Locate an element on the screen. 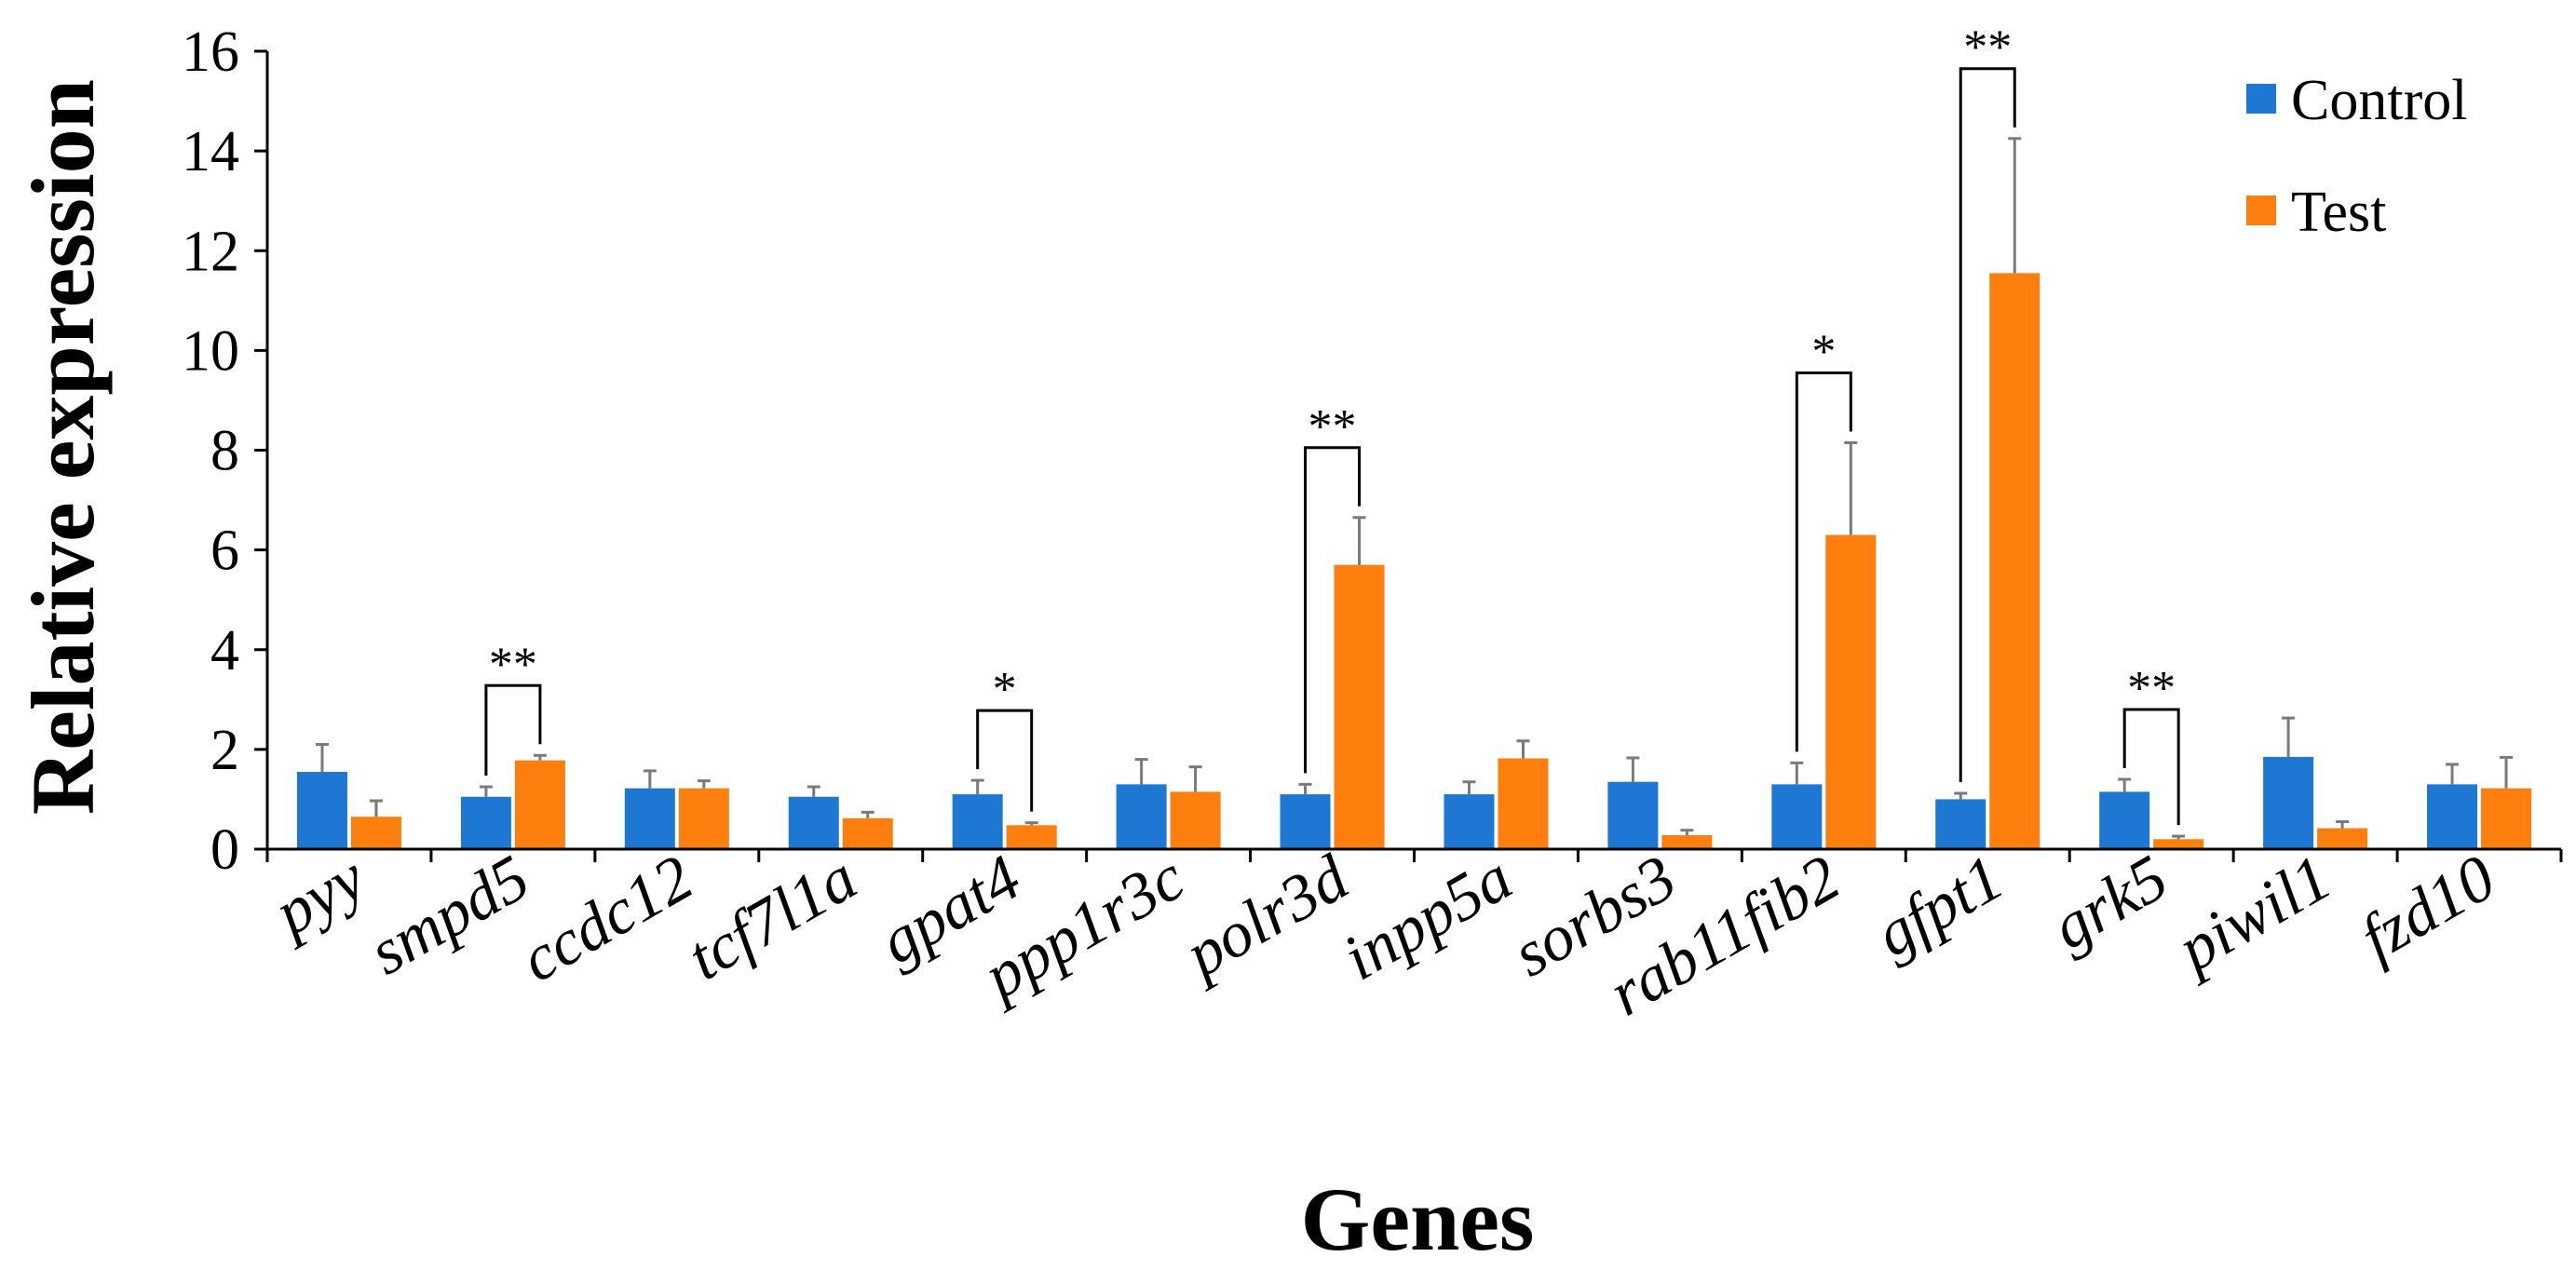 This screenshot has height=1270, width=2576. y-tick-label: 6 is located at coordinates (224, 551).